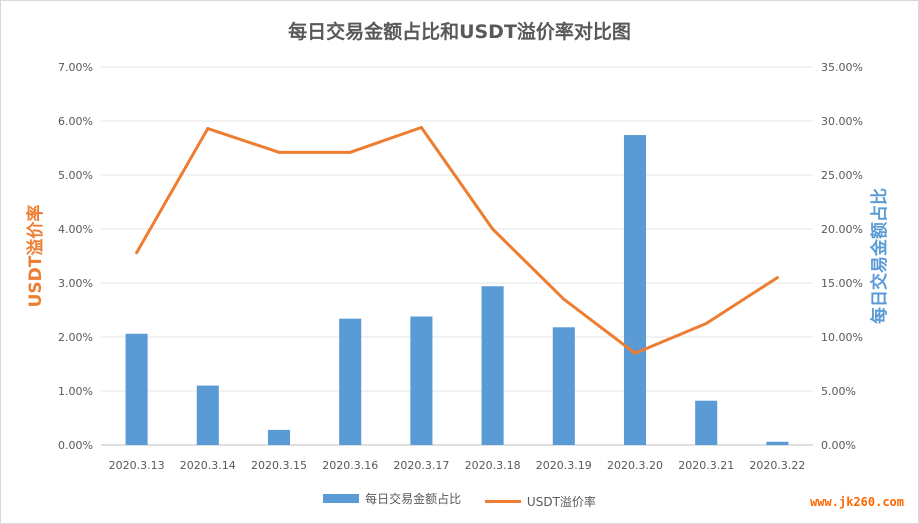 This screenshot has width=919, height=524. What do you see at coordinates (842, 175) in the screenshot?
I see `y-right-tick-label: 25.00%` at bounding box center [842, 175].